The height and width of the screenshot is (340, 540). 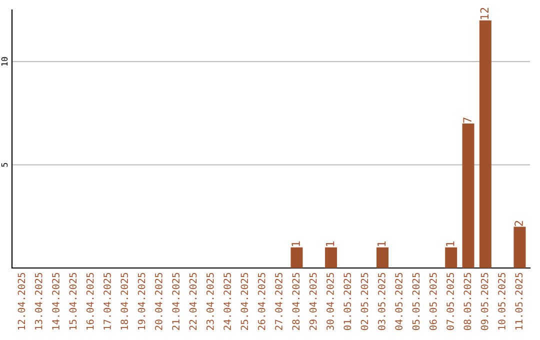 What do you see at coordinates (296, 301) in the screenshot?
I see `x-tick-label: 28.04.2025` at bounding box center [296, 301].